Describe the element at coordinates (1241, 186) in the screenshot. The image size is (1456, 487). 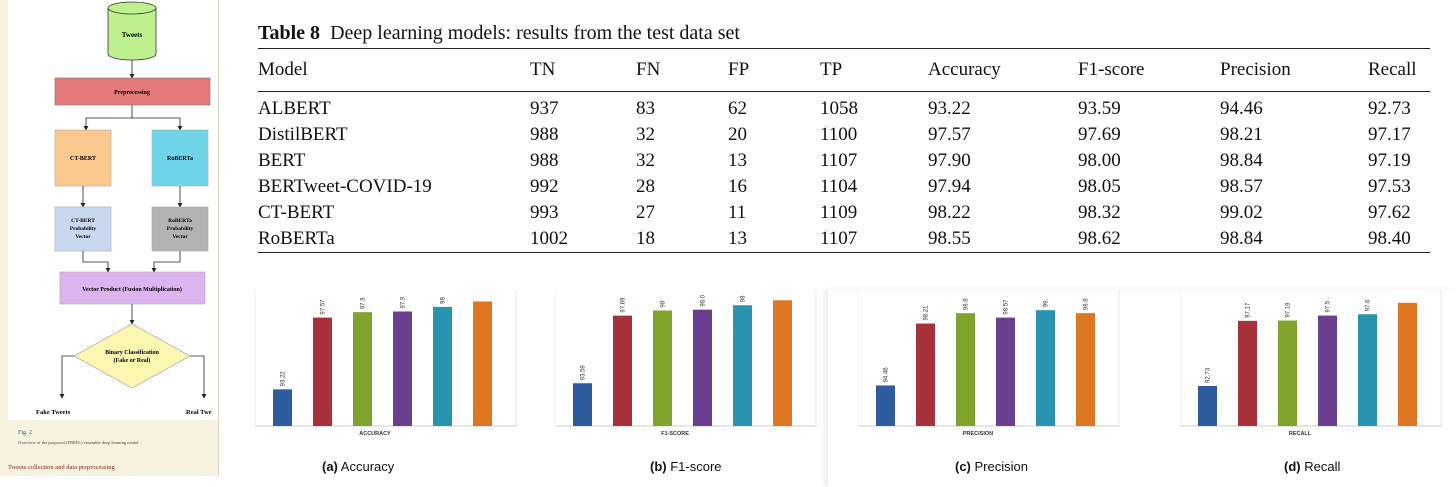
I see `value-cell: 98.57` at that location.